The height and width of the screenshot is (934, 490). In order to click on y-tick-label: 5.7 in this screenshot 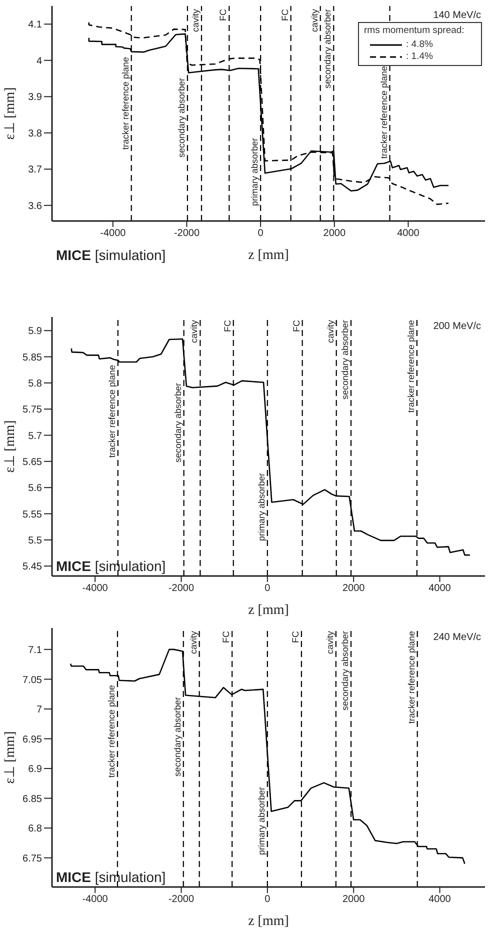, I will do `click(35, 436)`.